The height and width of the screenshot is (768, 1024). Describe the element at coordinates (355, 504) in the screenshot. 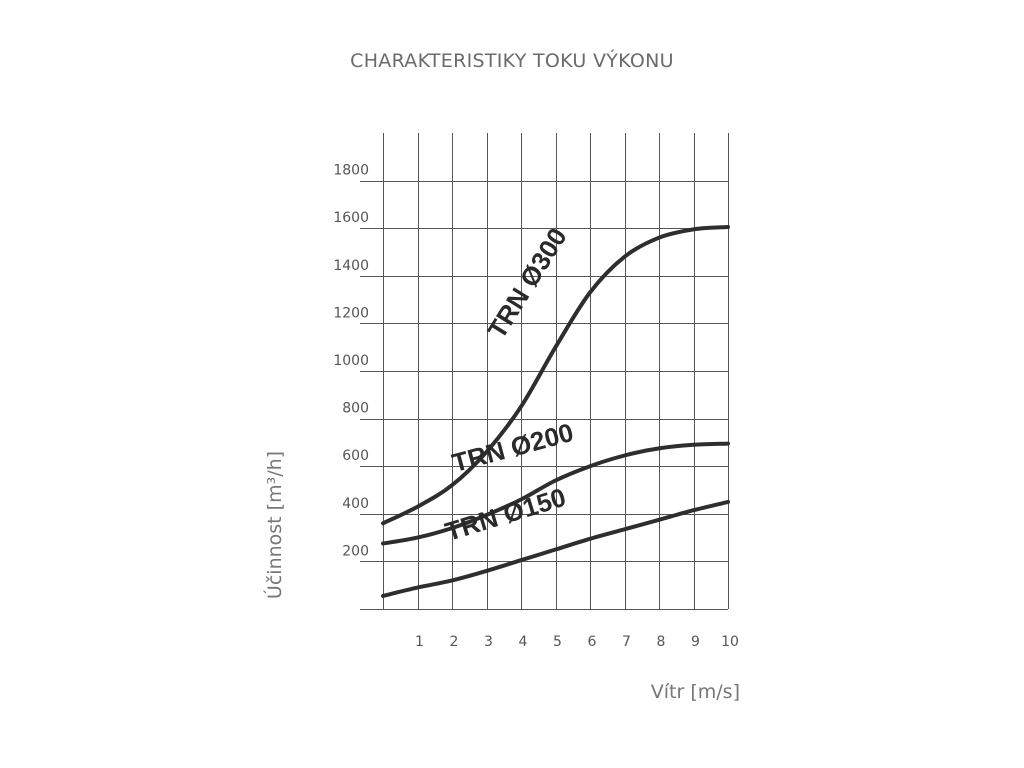

I see `y-tick-label: 400` at that location.